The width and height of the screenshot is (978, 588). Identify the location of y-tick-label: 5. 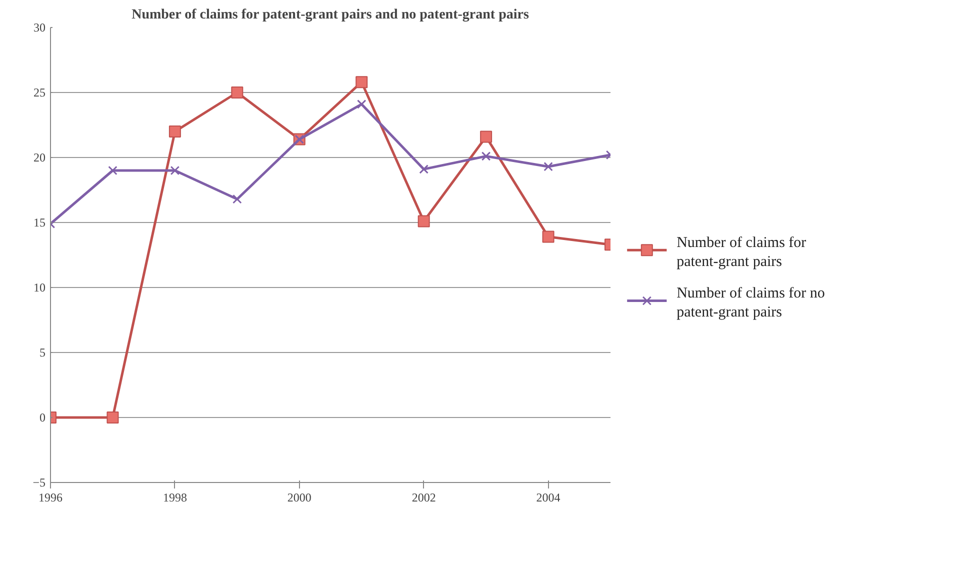
(43, 353).